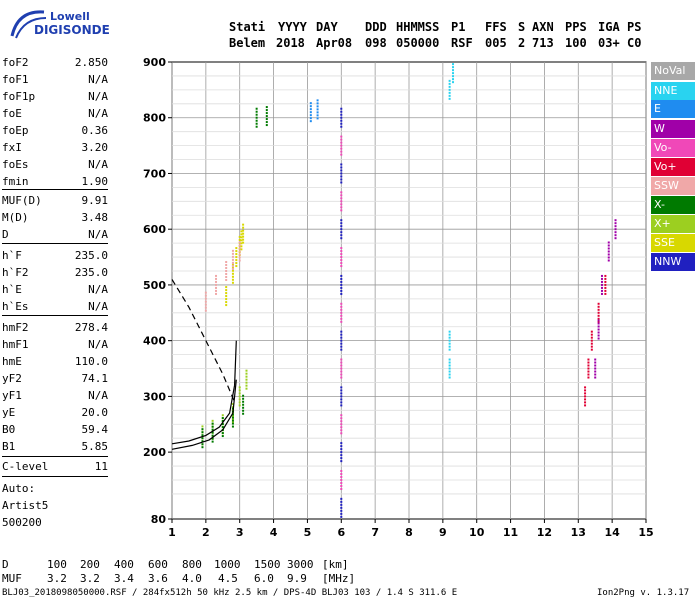 The height and width of the screenshot is (600, 700). What do you see at coordinates (634, 27) in the screenshot?
I see `hdr-label: PS` at bounding box center [634, 27].